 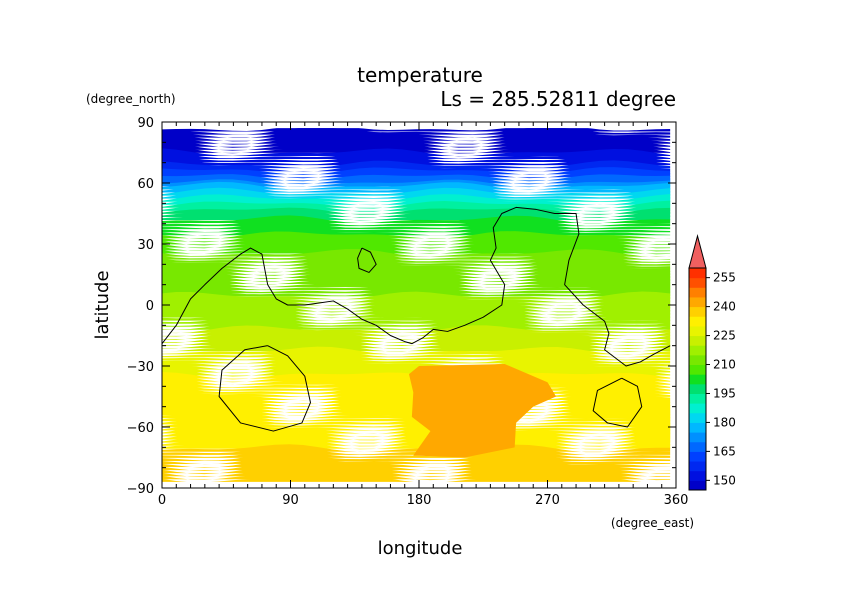 I want to click on x-tick-label: 90, so click(x=290, y=500).